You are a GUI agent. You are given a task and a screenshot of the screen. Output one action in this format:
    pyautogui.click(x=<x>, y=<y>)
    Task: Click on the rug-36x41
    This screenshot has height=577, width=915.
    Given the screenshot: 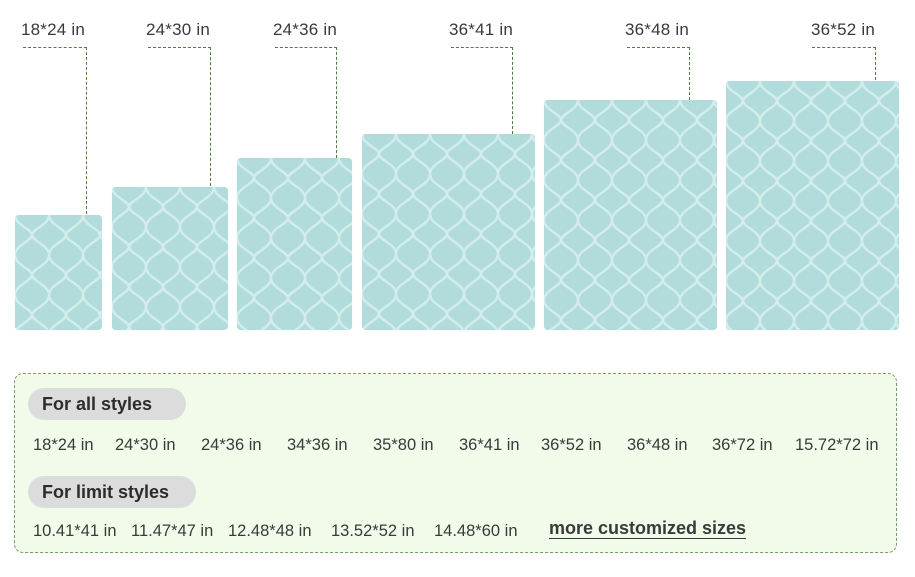 What is the action you would take?
    pyautogui.click(x=448, y=232)
    